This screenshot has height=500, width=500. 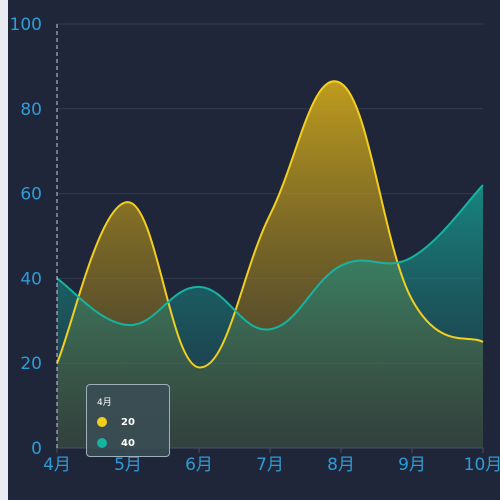 What do you see at coordinates (199, 465) in the screenshot?
I see `x-tick-label: 6月` at bounding box center [199, 465].